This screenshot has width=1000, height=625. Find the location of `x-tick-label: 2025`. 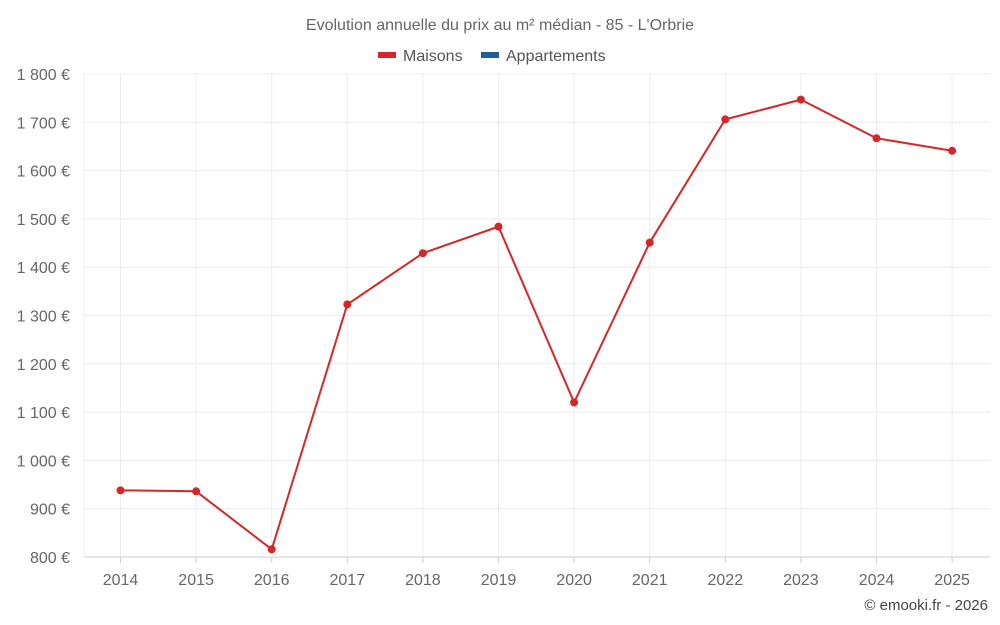

x-tick-label: 2025 is located at coordinates (952, 580).